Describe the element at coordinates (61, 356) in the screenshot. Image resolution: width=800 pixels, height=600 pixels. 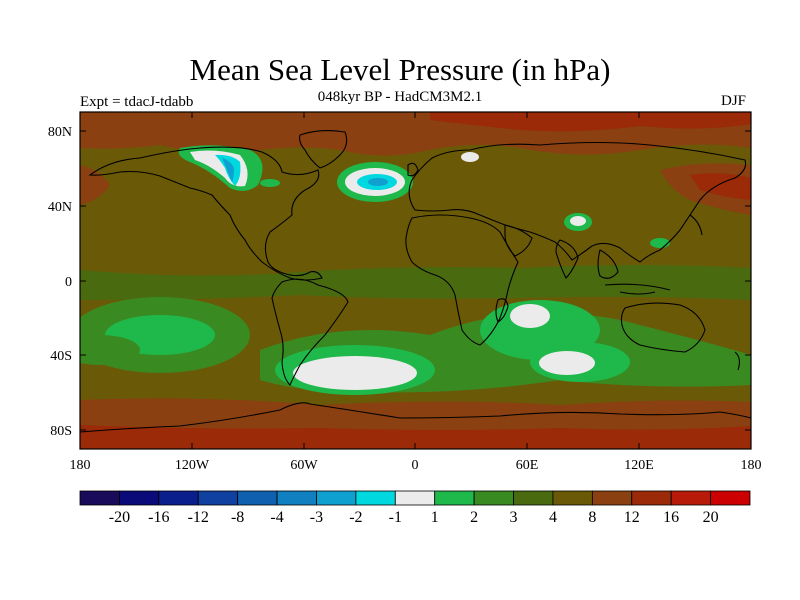
I see `lat-label: 40S` at that location.